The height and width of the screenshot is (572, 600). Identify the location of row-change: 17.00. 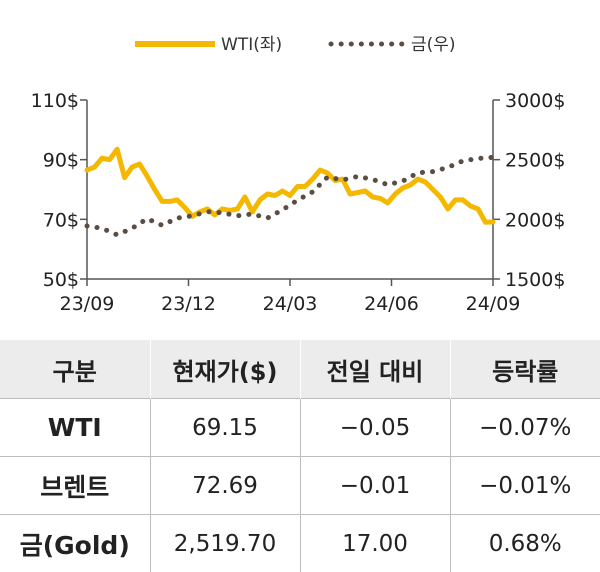
(375, 543).